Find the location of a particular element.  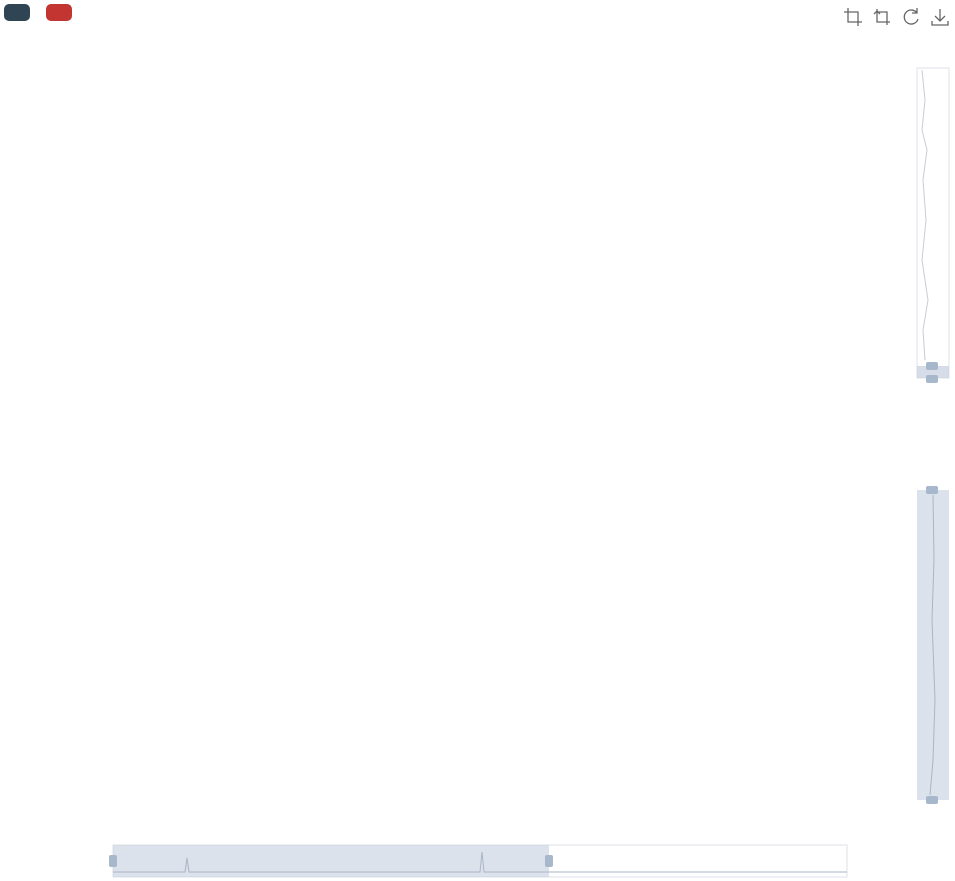

bottom-slider-shadow-line is located at coordinates (932, 645).